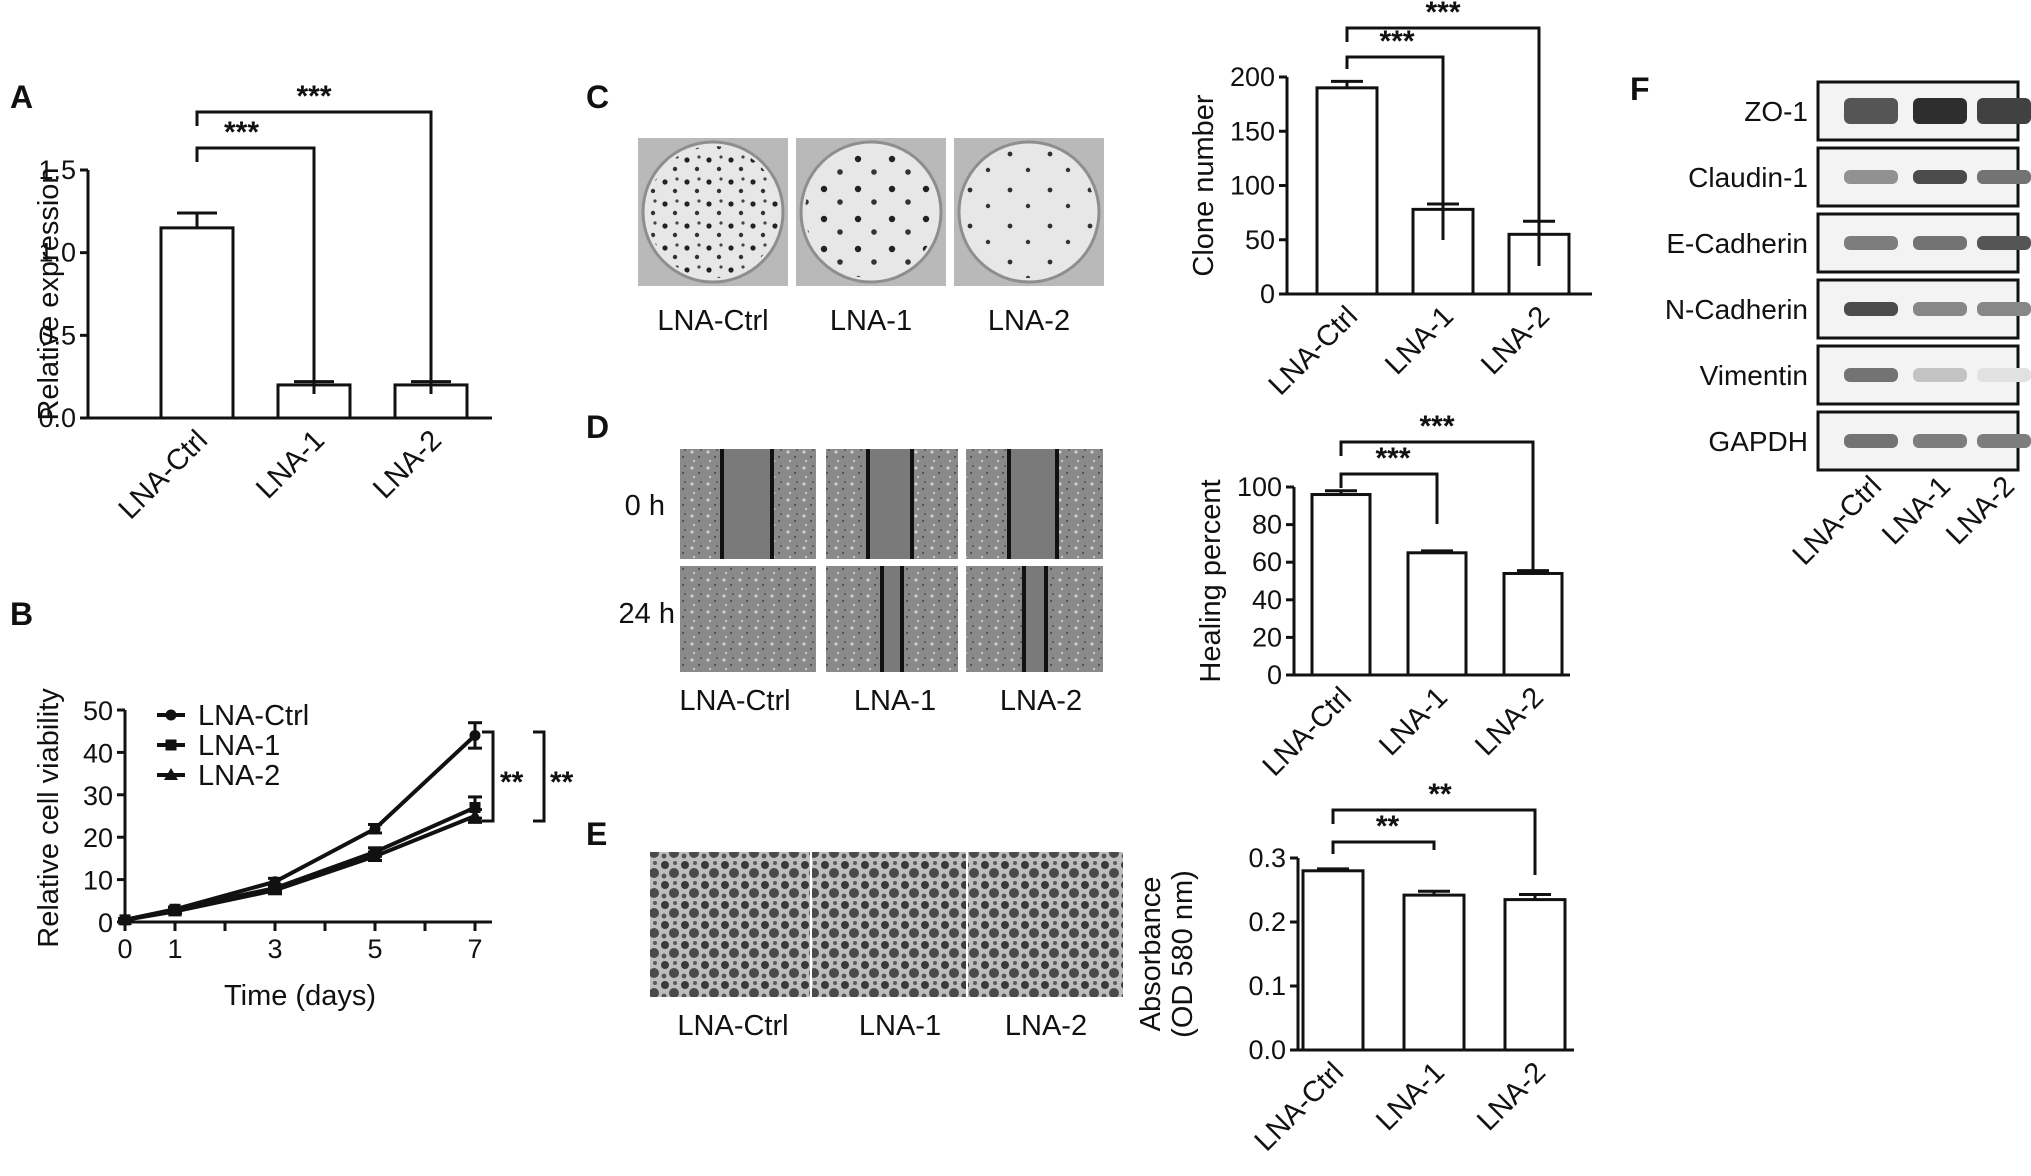 The height and width of the screenshot is (1176, 2031). I want to click on colony-images: LNA-Ctrl LNA-1 LNA-2, so click(871, 237).